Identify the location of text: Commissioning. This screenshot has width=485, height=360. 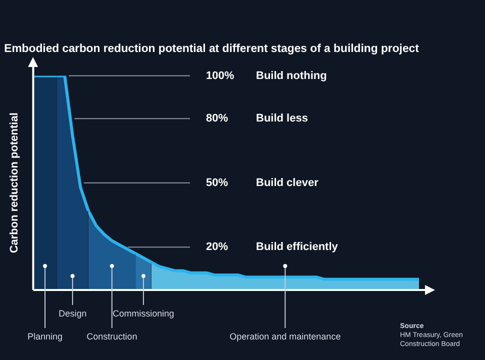
(143, 313).